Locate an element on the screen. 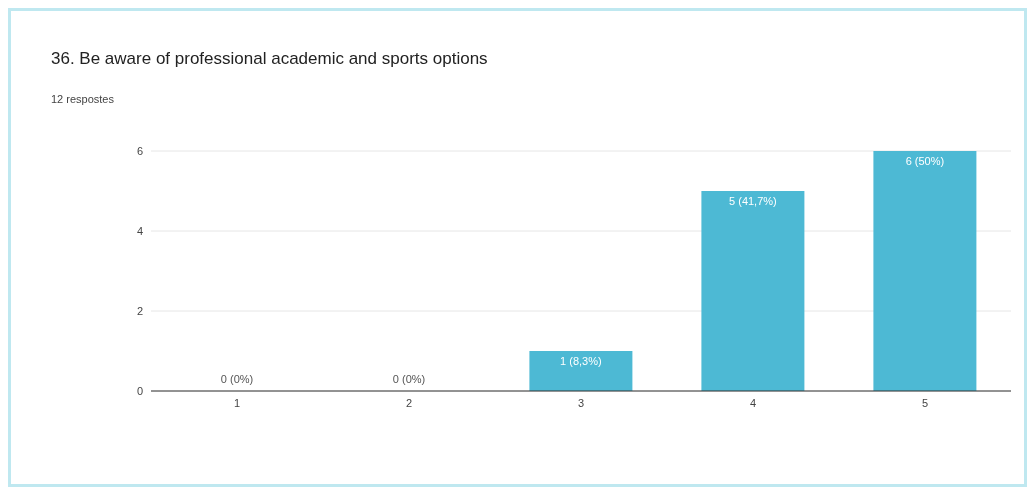  chart-title: 36. Be aware of professional academic and sports options is located at coordinates (269, 59).